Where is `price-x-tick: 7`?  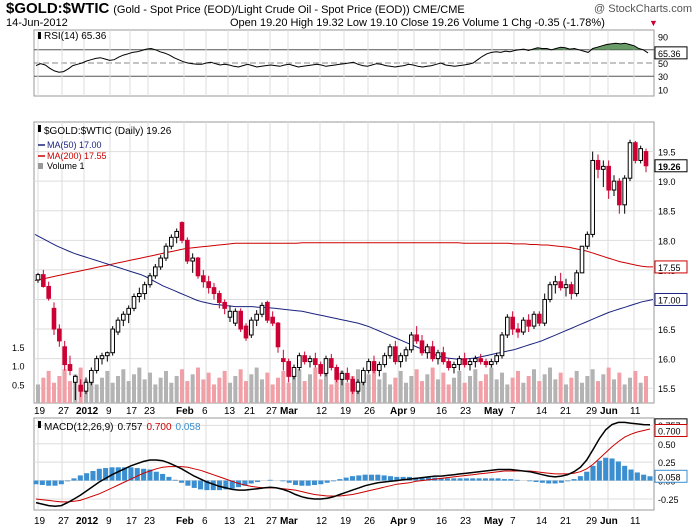
price-x-tick: 7 is located at coordinates (513, 411).